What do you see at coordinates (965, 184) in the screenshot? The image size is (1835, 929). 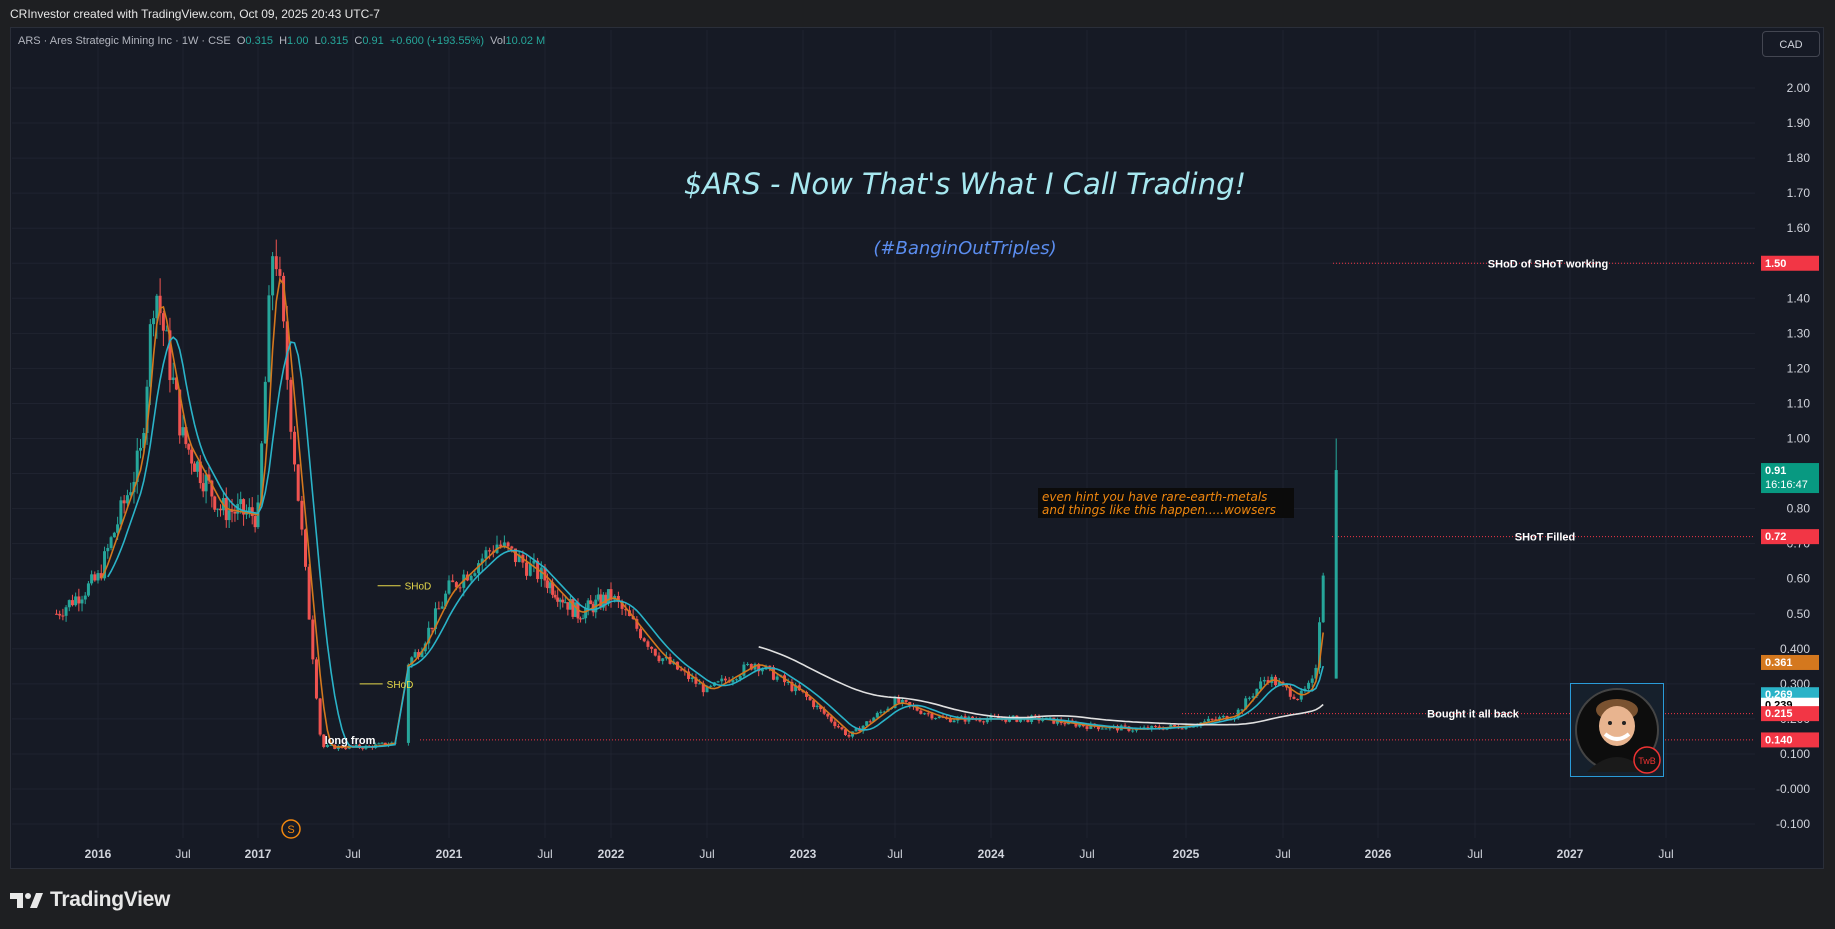 I see `chart-title: $ARS - Now That's What I Call Trading!` at bounding box center [965, 184].